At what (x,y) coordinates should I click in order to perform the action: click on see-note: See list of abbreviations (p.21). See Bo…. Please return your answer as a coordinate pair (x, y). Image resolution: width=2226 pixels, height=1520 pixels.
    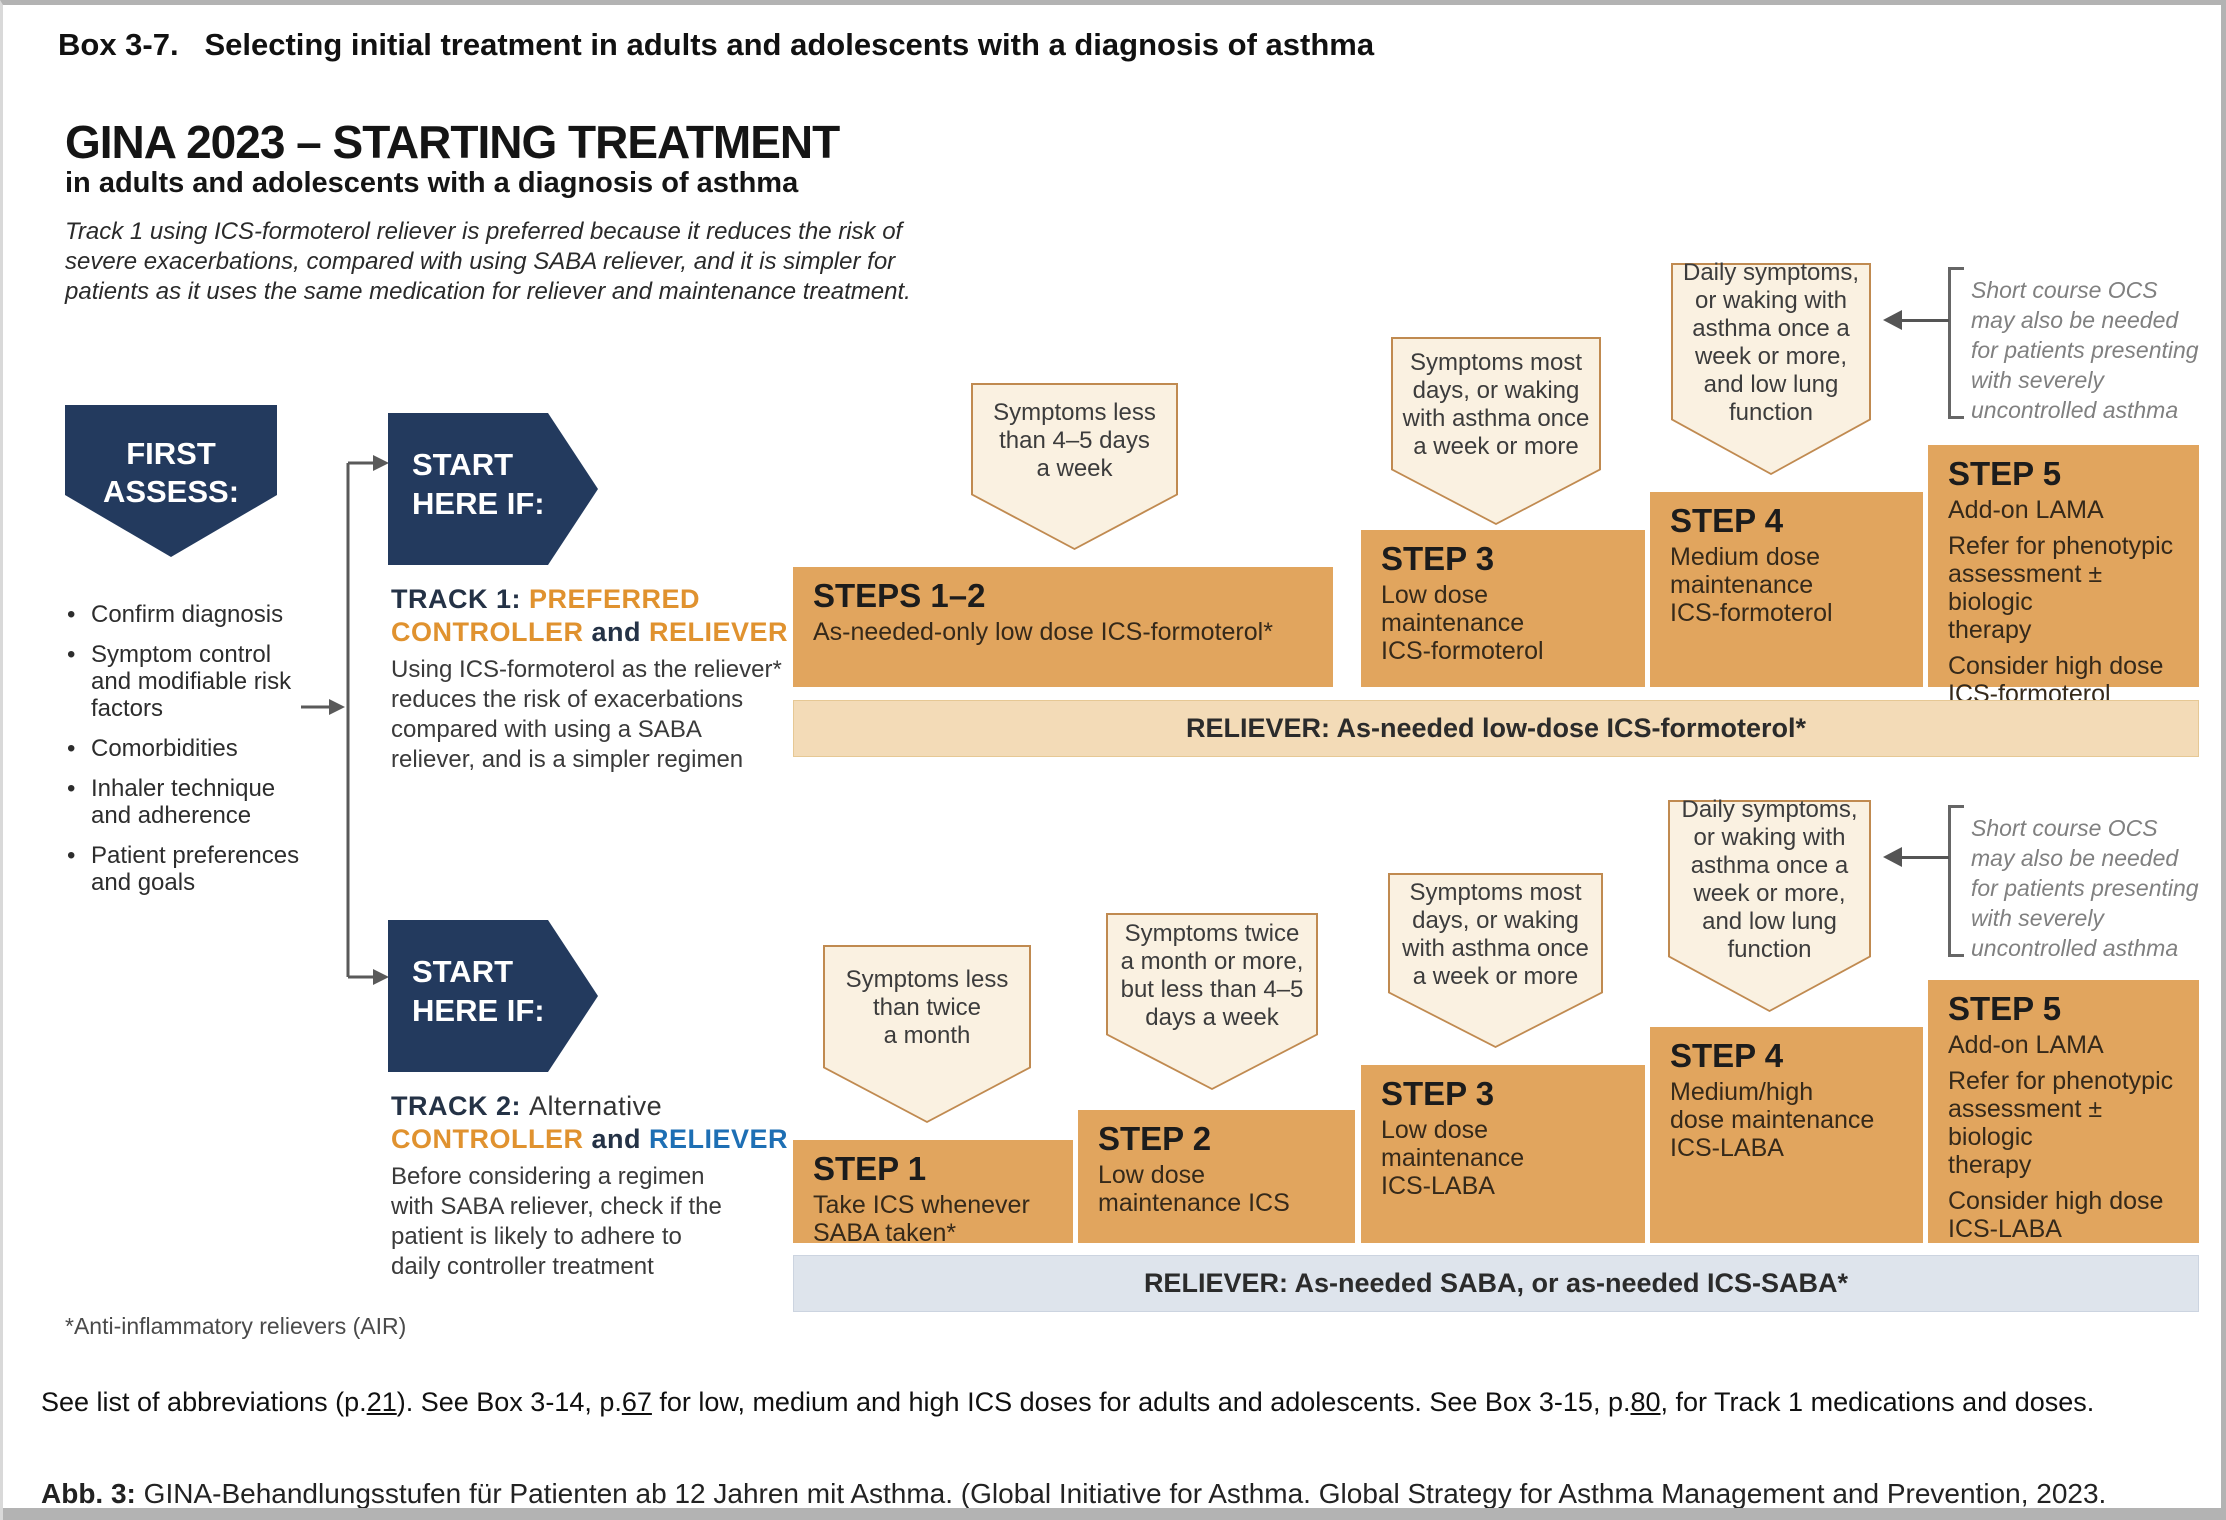
    Looking at the image, I should click on (1068, 1402).